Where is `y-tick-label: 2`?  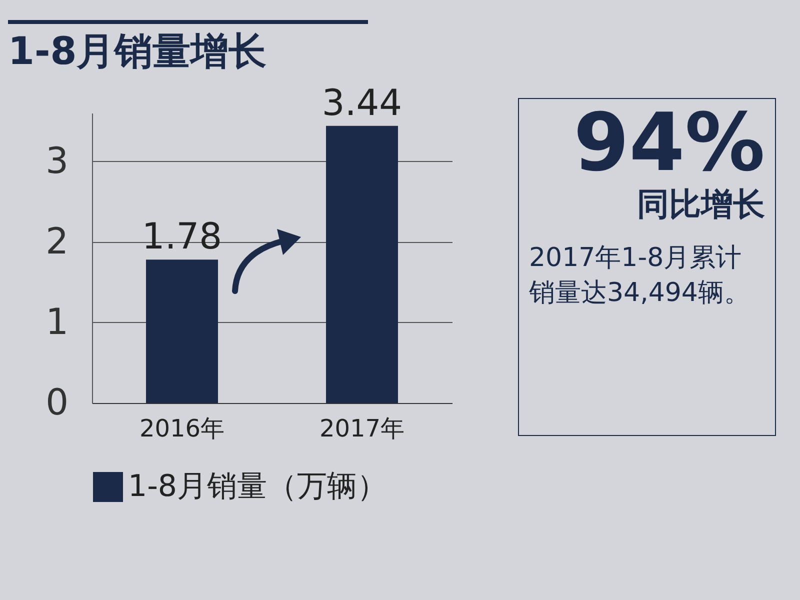
y-tick-label: 2 is located at coordinates (57, 241).